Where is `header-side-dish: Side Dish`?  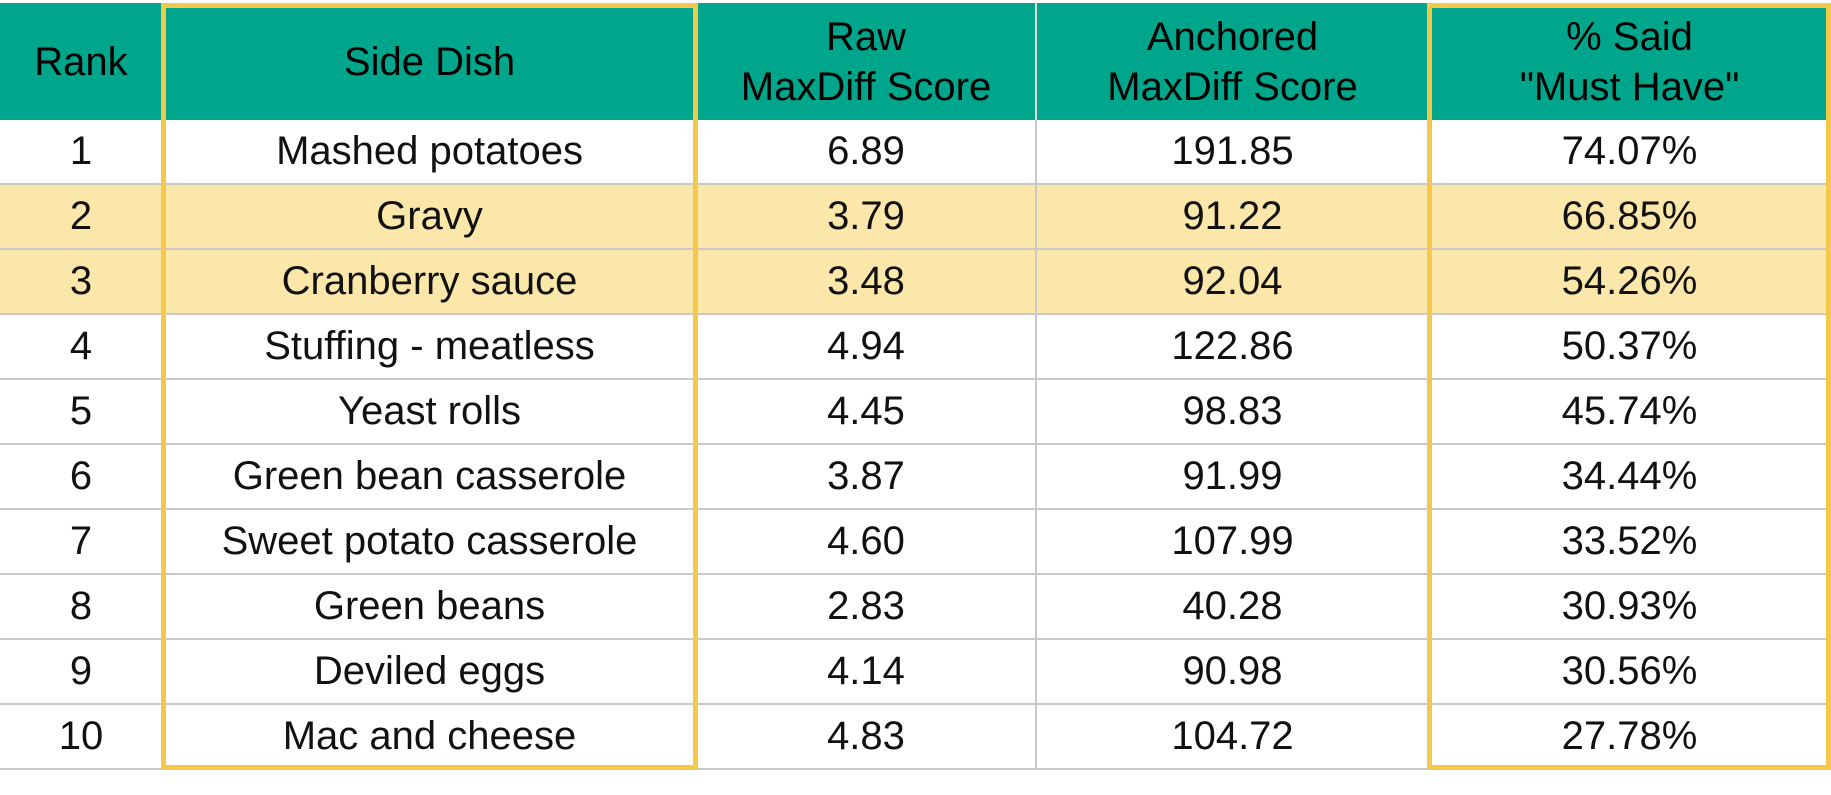
header-side-dish: Side Dish is located at coordinates (430, 61).